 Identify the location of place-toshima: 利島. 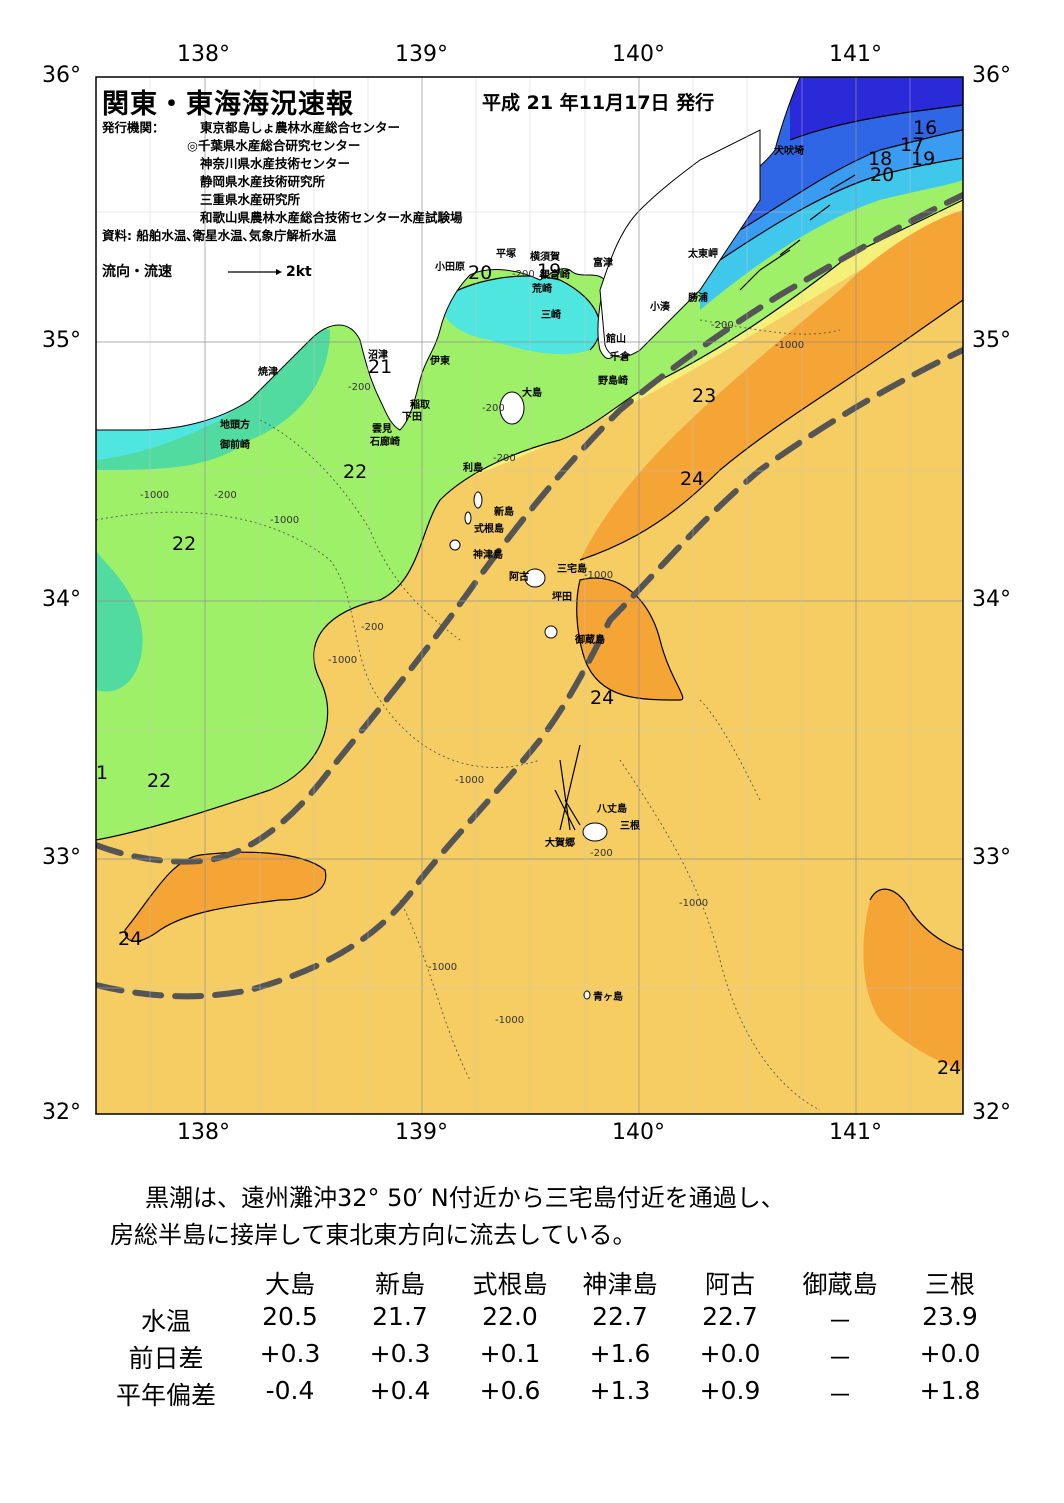
(473, 468).